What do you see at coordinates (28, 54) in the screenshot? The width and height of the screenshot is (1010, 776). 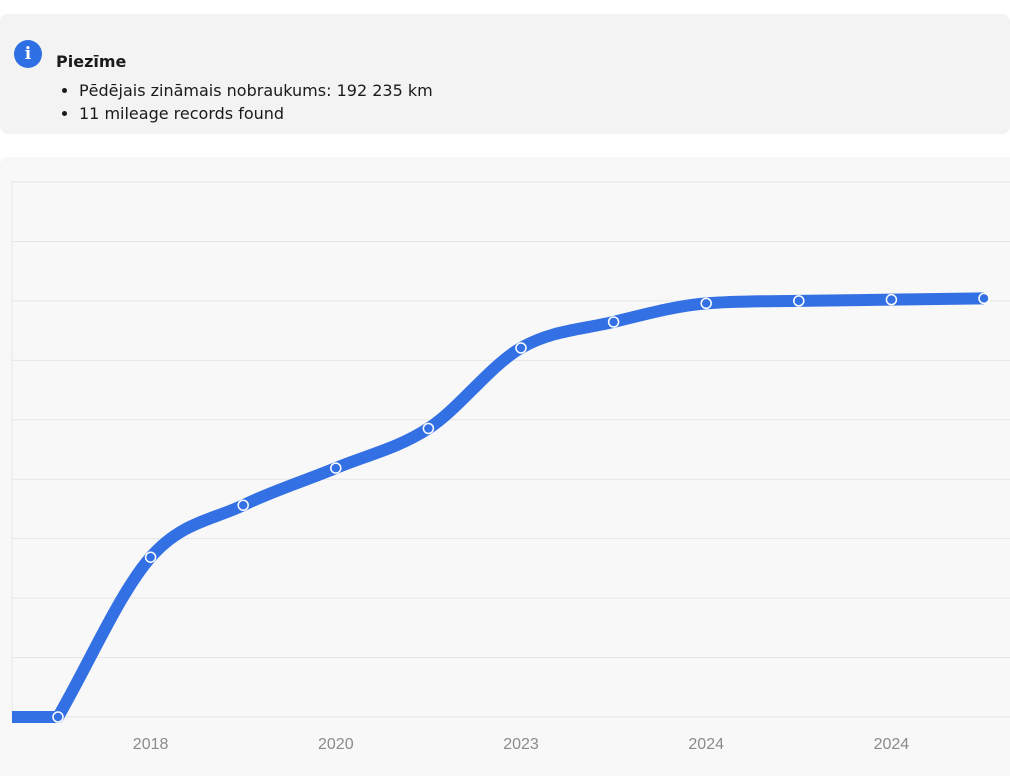 I see `info-icon: i` at bounding box center [28, 54].